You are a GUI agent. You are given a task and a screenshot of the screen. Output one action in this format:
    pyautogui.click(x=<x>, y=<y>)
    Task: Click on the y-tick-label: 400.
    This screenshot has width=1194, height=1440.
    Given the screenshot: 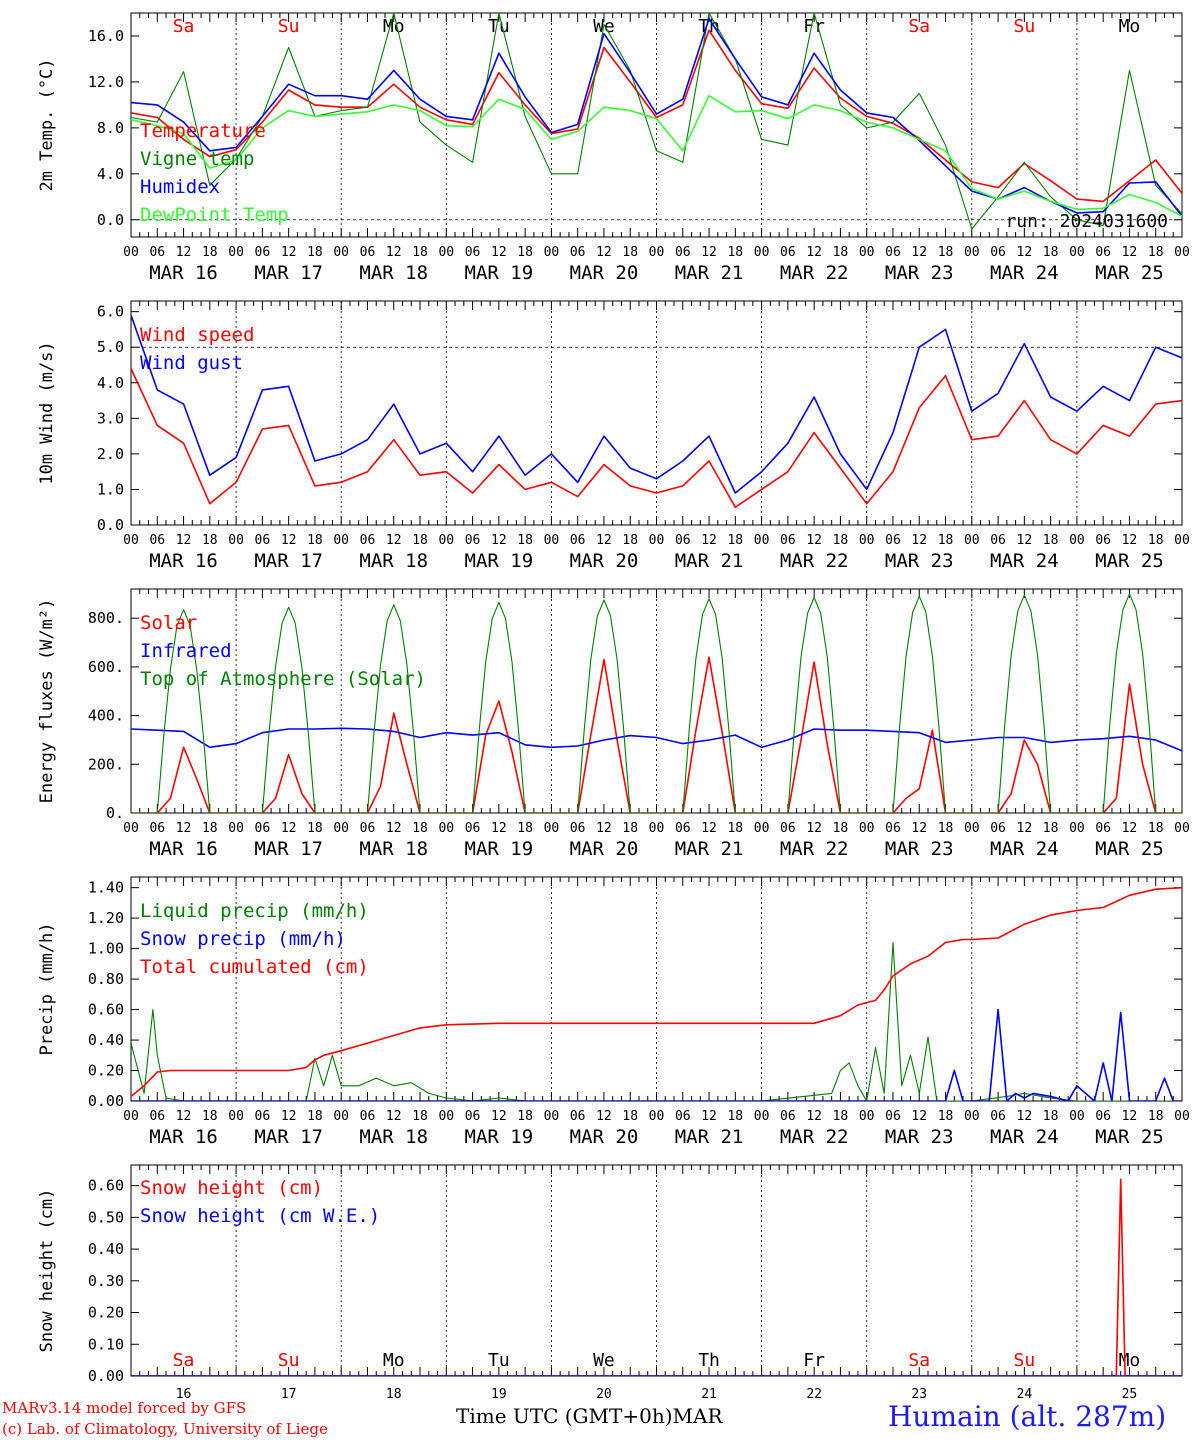 What is the action you would take?
    pyautogui.click(x=106, y=716)
    